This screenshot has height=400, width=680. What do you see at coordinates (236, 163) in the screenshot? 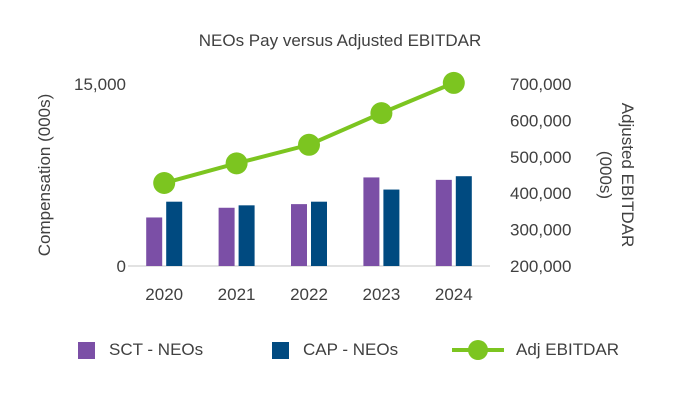
I see `ebitdar-point-2021` at bounding box center [236, 163].